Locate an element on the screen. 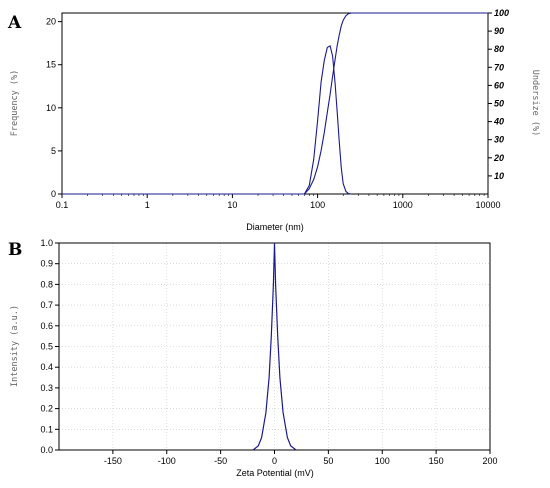 The width and height of the screenshot is (550, 488). panel-a-y2-tick-label: 80 is located at coordinates (499, 49).